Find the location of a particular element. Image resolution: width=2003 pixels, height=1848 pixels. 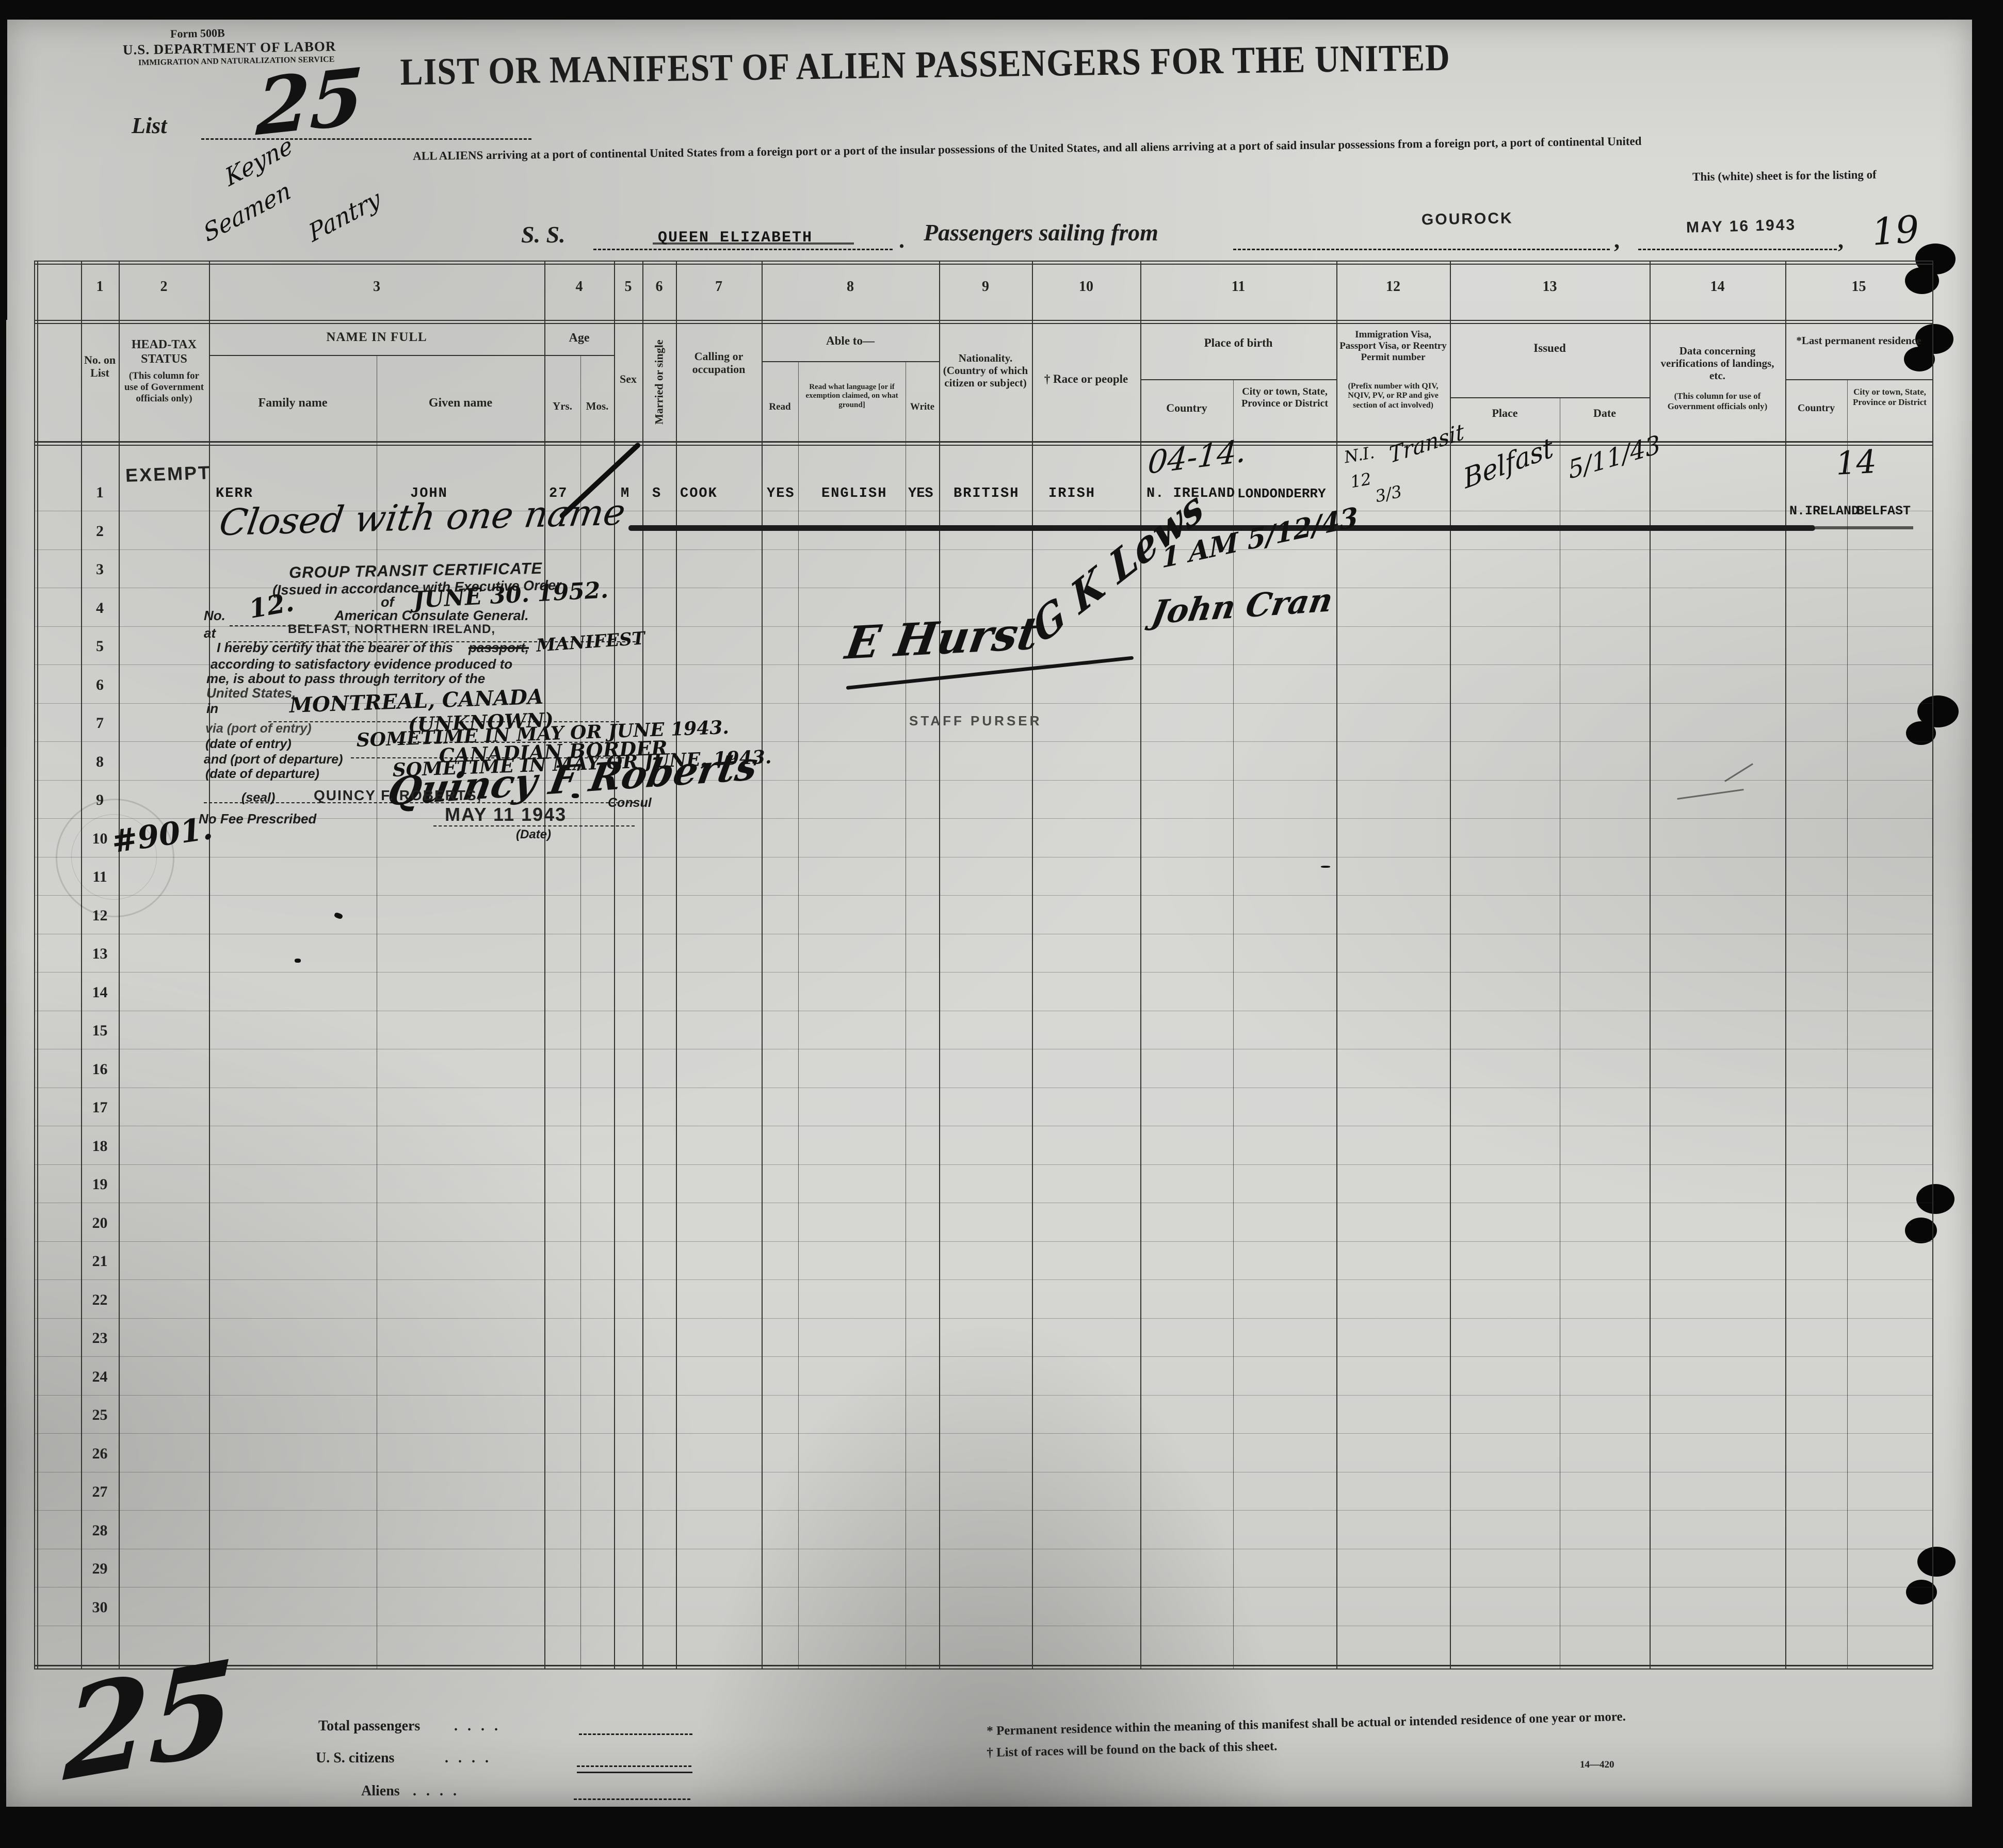

certificate-in-label: in is located at coordinates (212, 708).